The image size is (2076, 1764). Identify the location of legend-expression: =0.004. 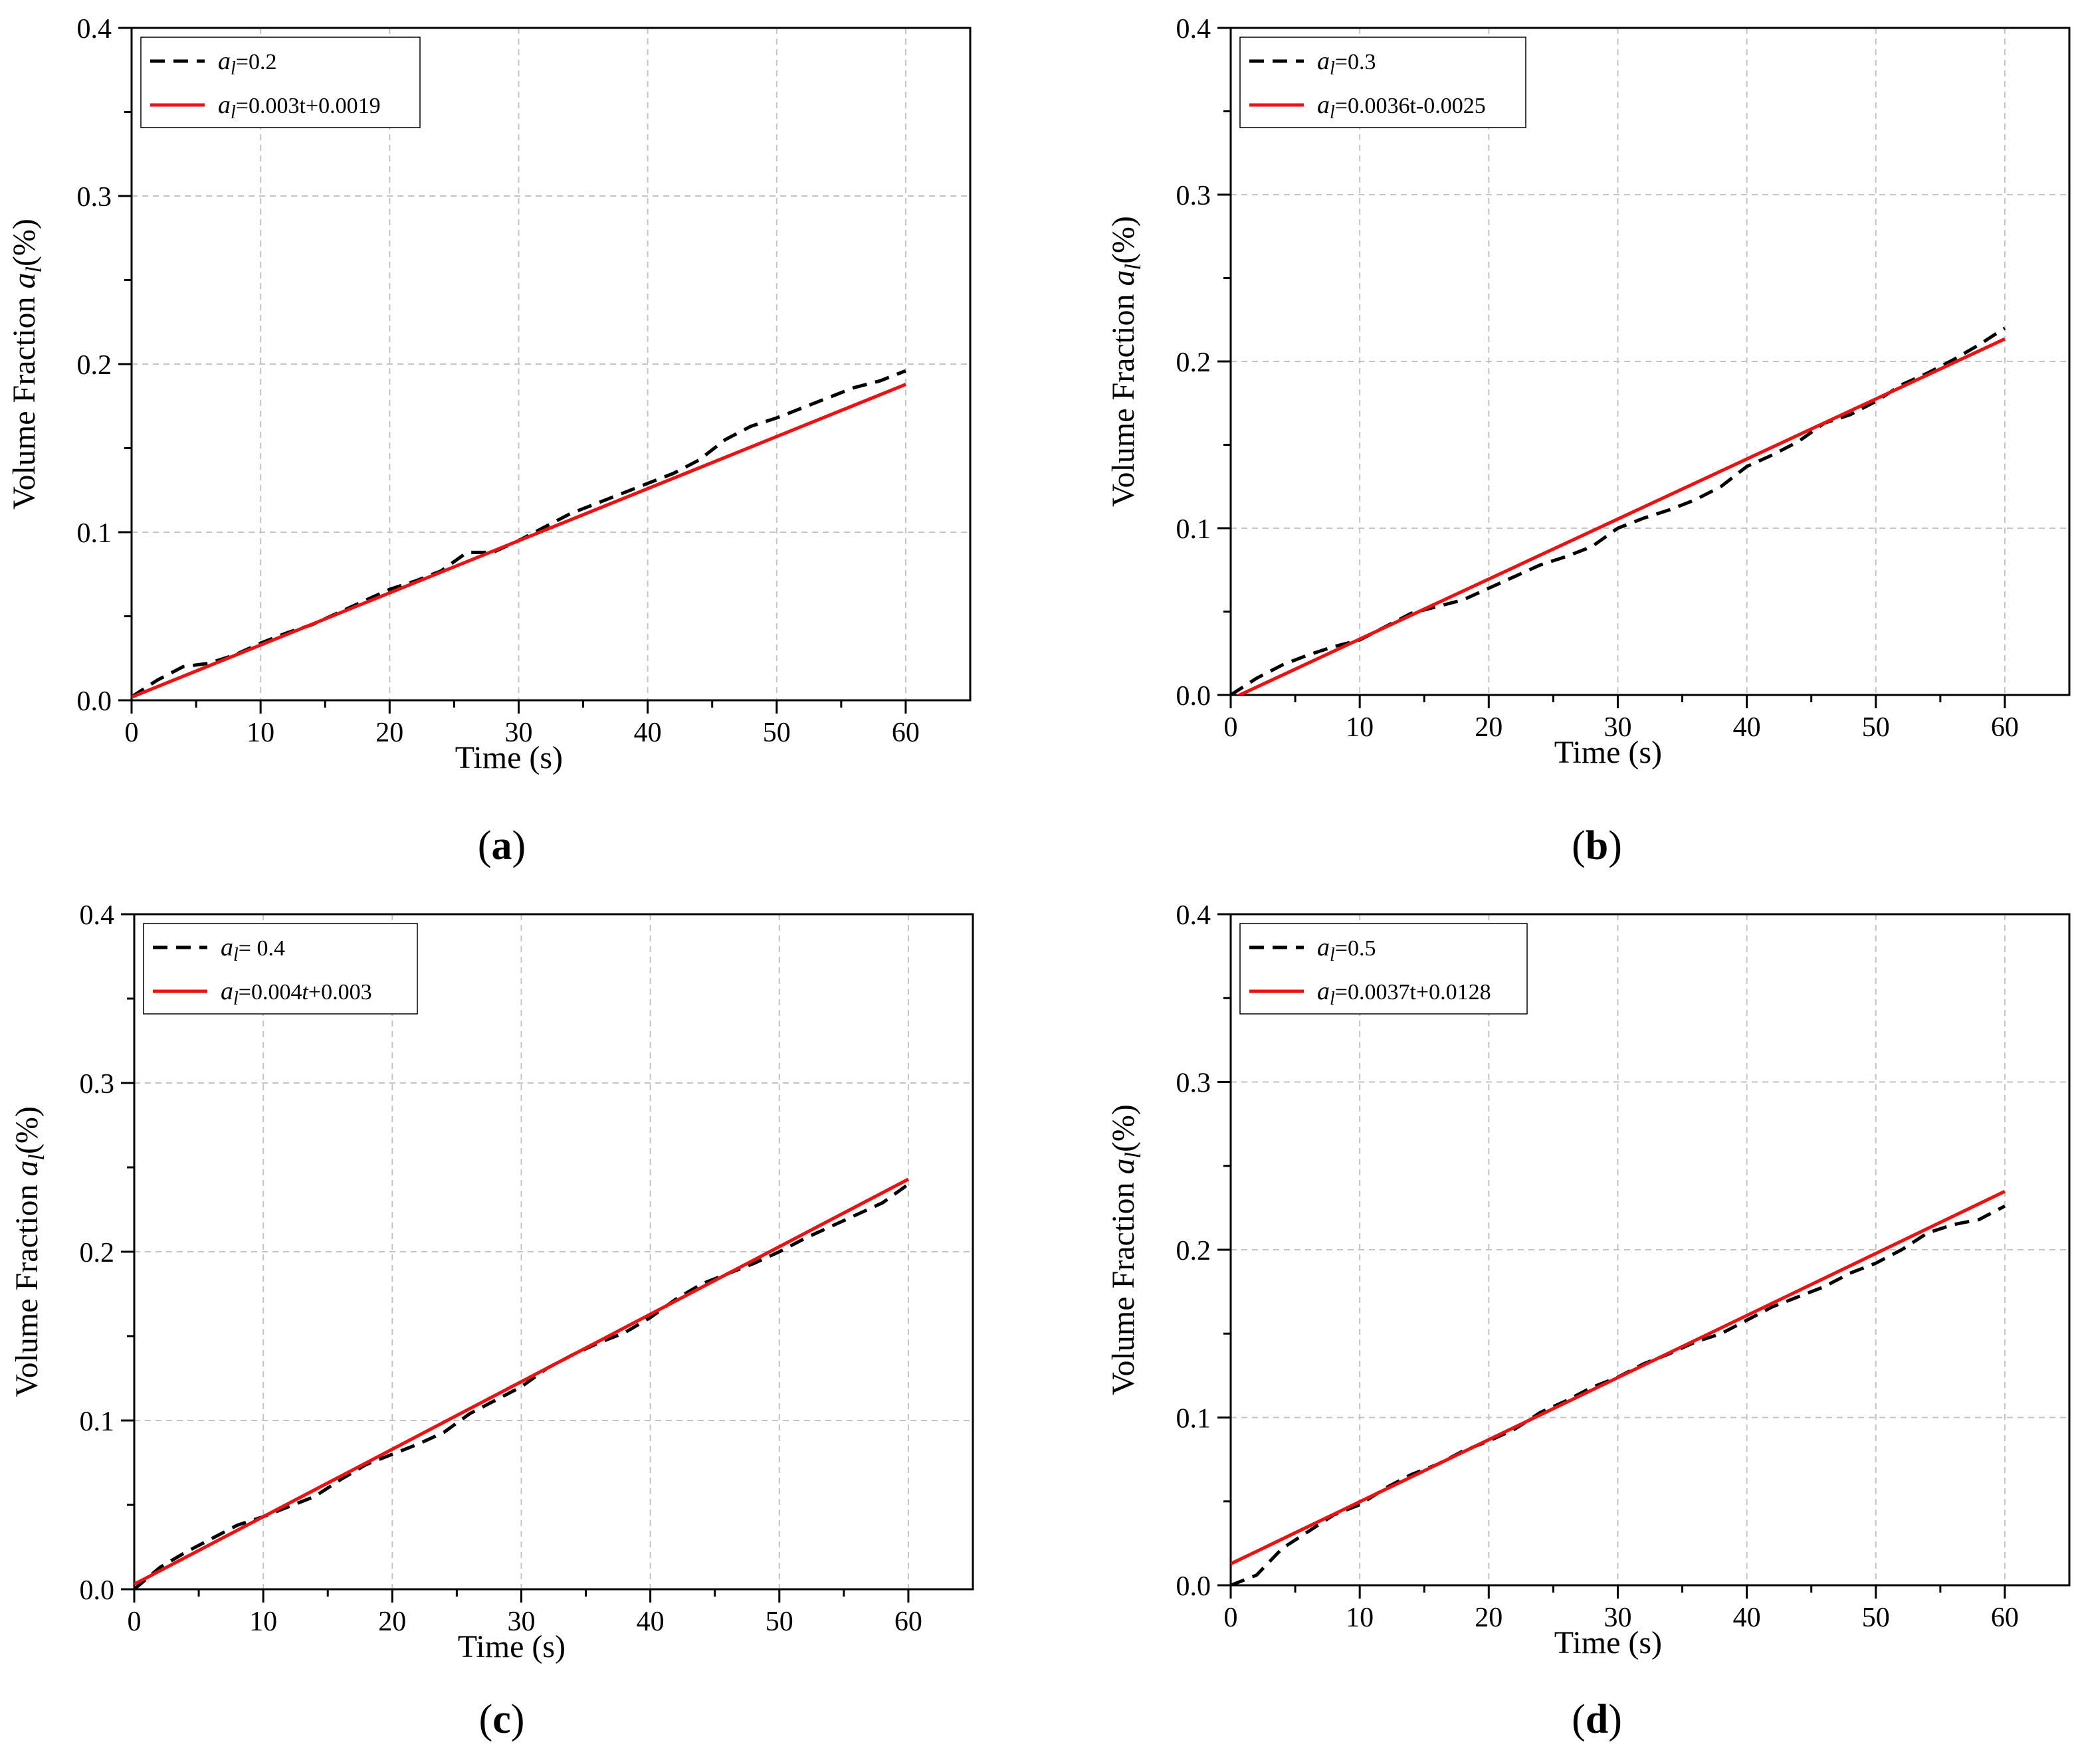
(270, 992).